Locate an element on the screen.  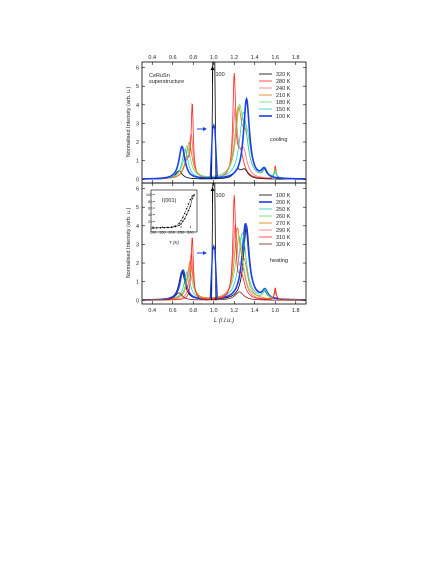
top-y-tick-label-5: 5 is located at coordinates (137, 87).